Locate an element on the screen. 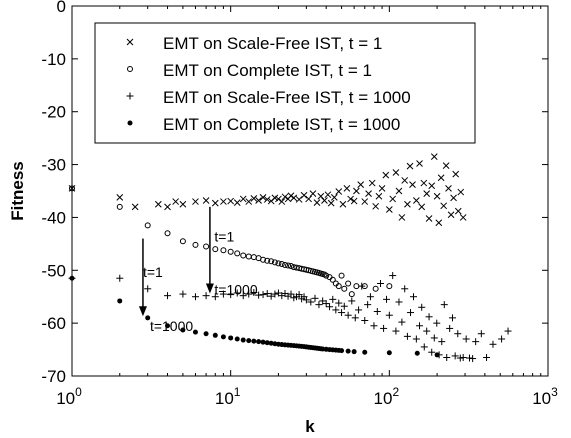  y-tick-label: -30 is located at coordinates (53, 165).